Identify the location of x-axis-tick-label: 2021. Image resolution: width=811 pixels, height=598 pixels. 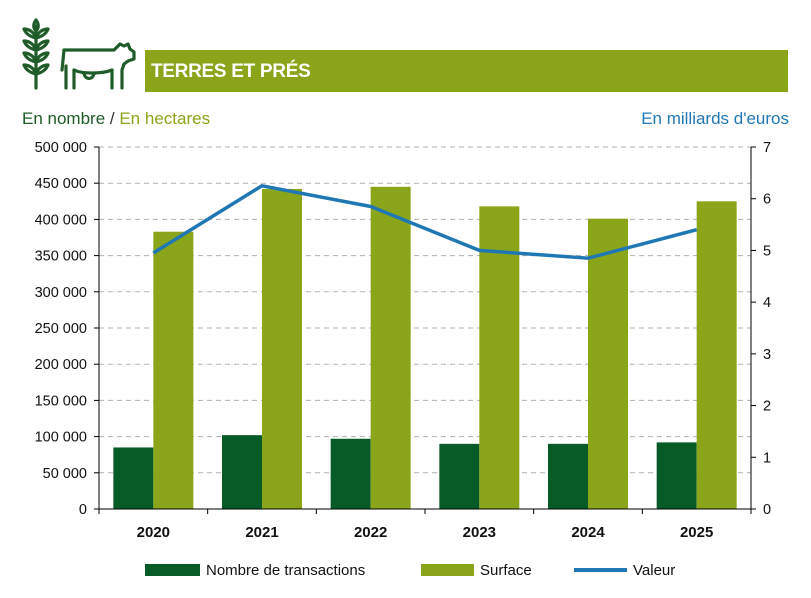
(261, 532).